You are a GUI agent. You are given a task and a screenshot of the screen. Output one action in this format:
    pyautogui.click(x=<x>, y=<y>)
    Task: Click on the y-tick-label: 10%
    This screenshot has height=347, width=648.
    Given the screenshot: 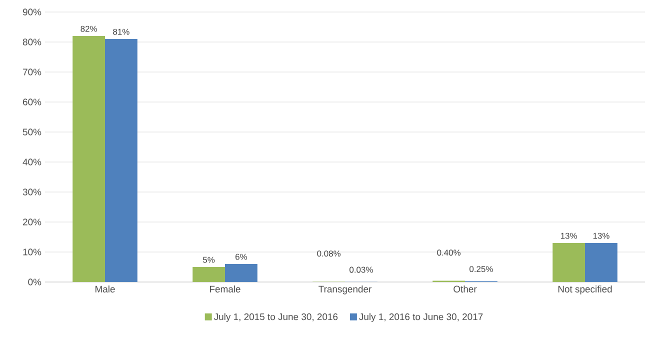 What is the action you would take?
    pyautogui.click(x=32, y=252)
    